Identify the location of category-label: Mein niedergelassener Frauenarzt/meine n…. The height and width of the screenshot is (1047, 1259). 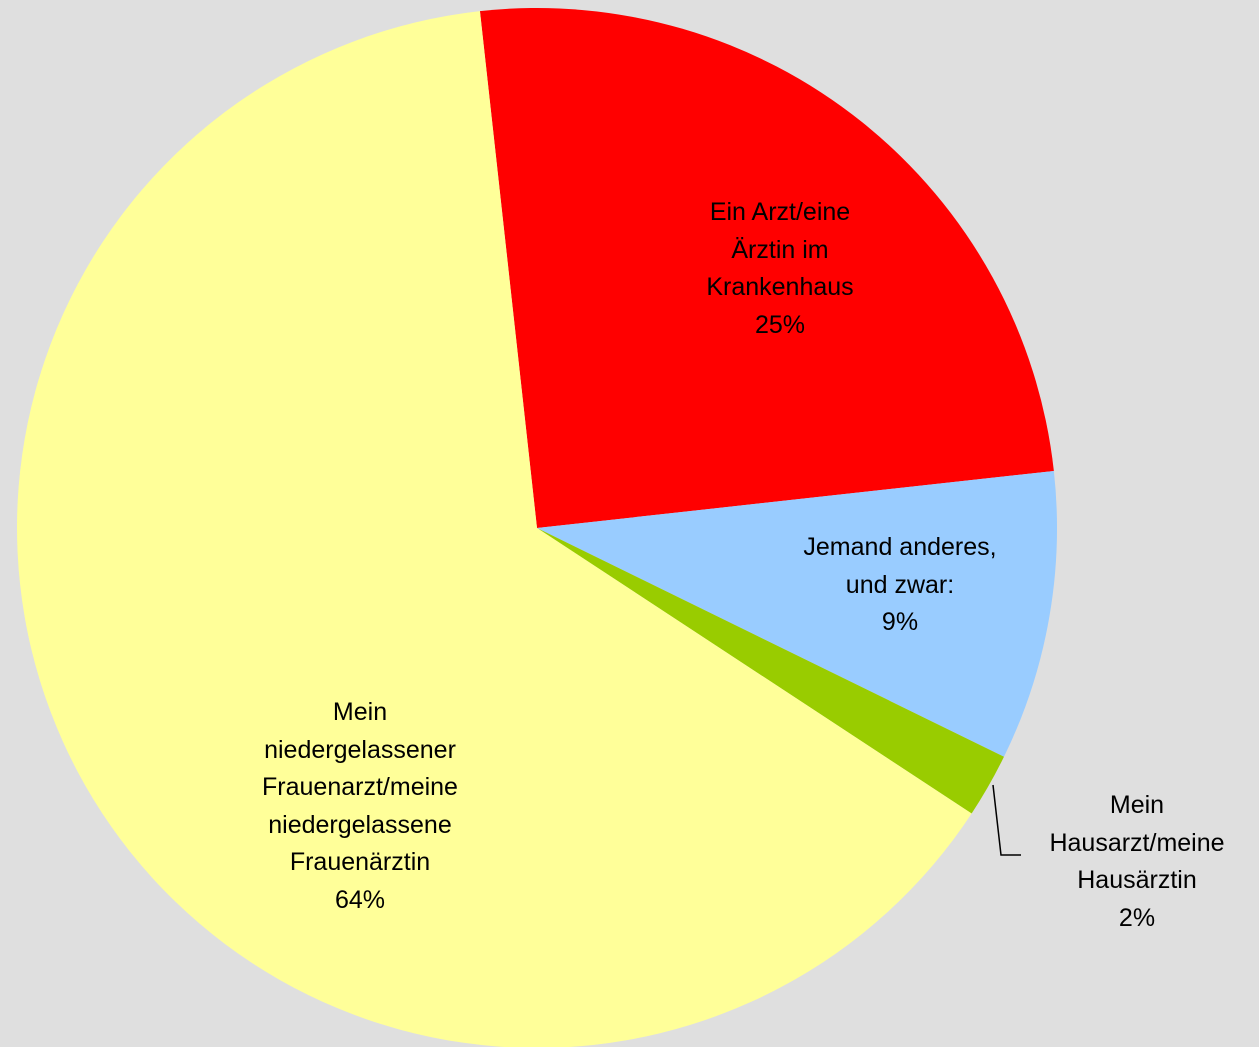
(360, 787).